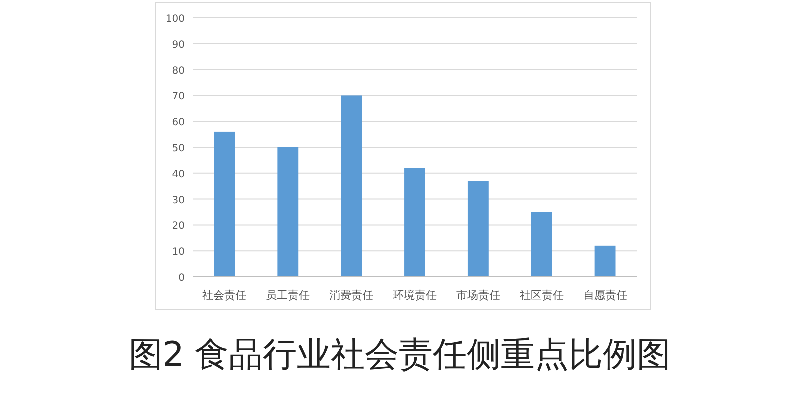  I want to click on y-tick-label: 40, so click(178, 174).